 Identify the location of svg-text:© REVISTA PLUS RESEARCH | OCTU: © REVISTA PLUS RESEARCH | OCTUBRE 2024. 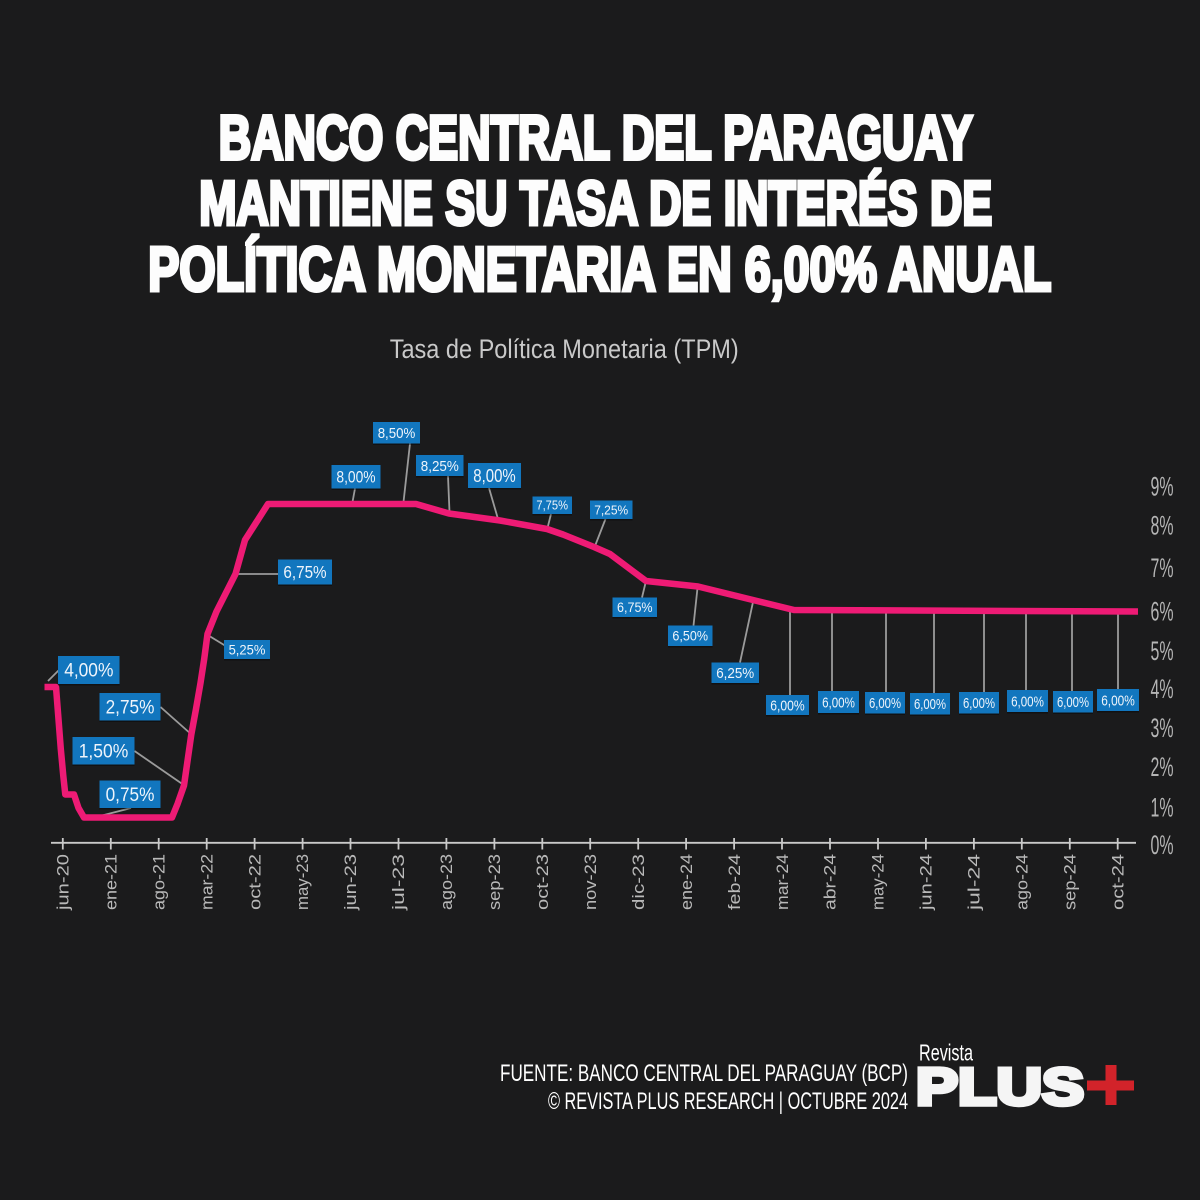
(728, 1101).